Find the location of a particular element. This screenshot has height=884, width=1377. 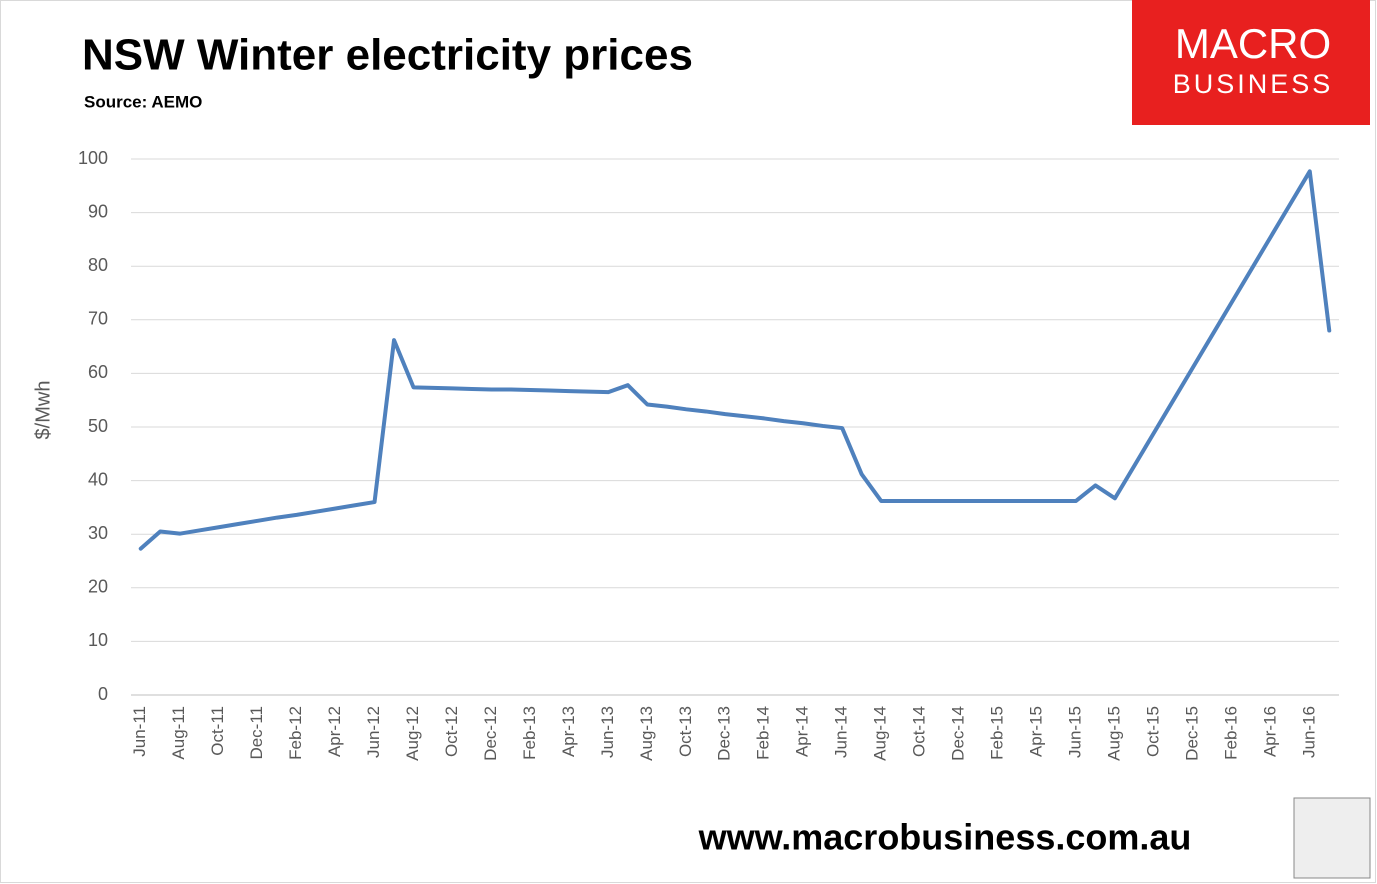

x-tick-label: Oct-15 is located at coordinates (1152, 731).